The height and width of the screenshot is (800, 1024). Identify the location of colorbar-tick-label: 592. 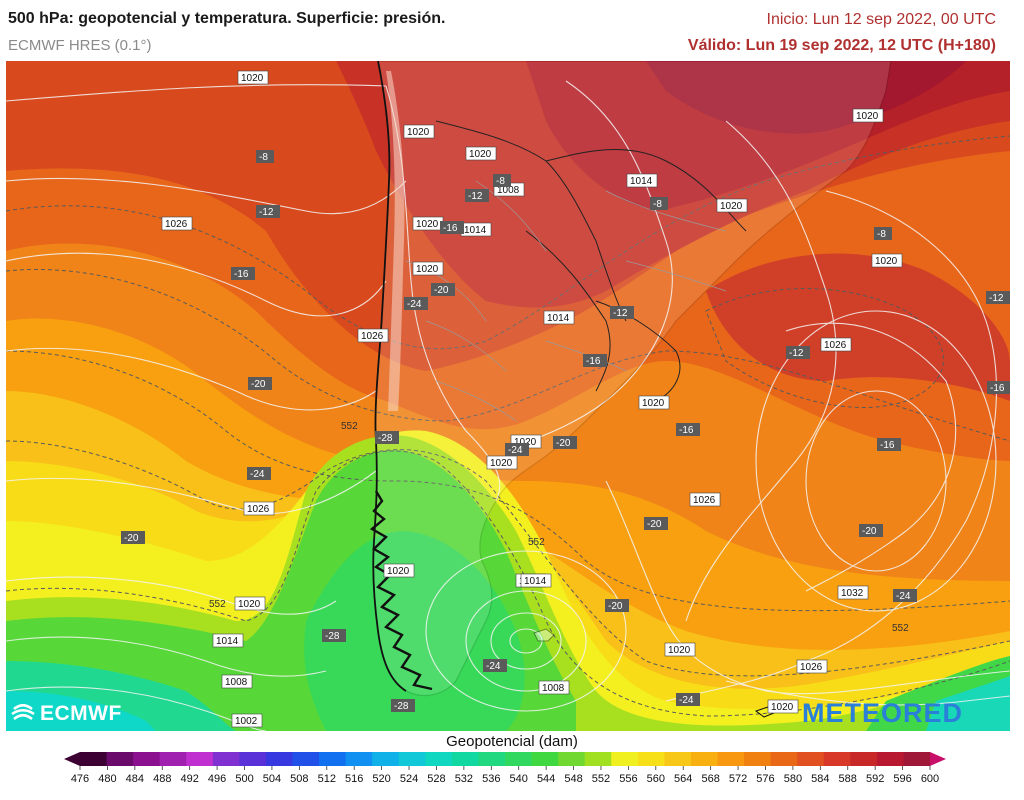
(875, 779).